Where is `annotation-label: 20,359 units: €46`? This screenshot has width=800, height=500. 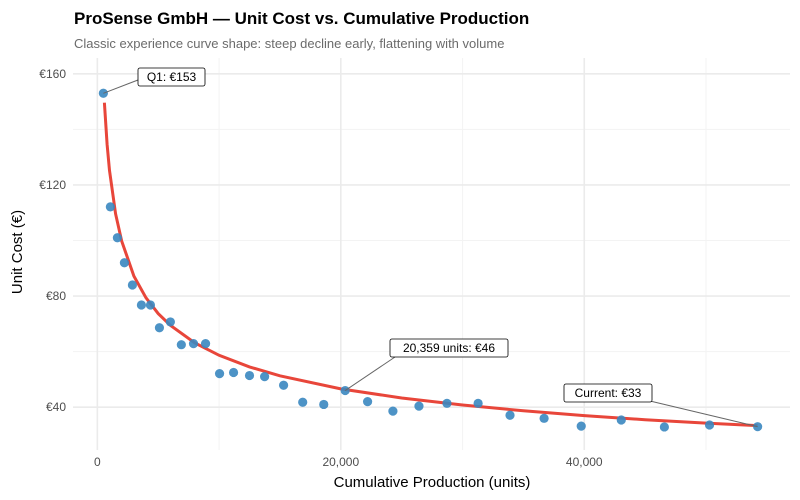 annotation-label: 20,359 units: €46 is located at coordinates (449, 348).